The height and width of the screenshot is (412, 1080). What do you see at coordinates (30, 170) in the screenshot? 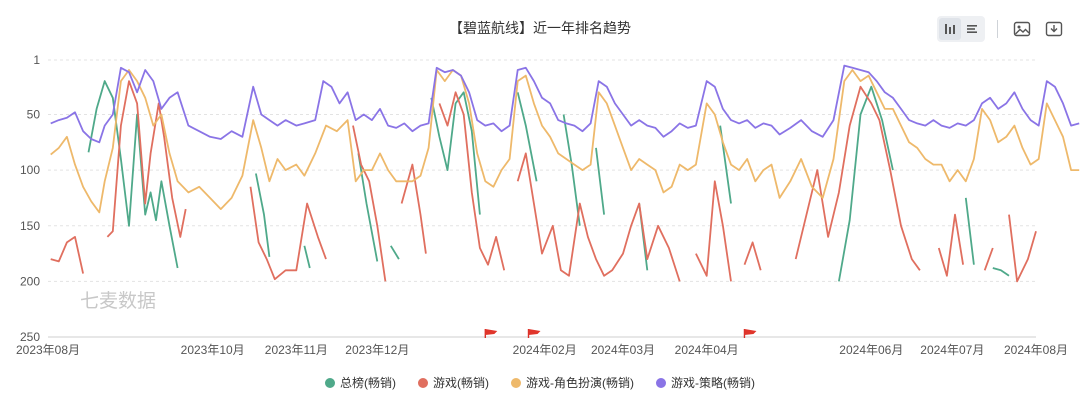
I see `y-tick-label: 100` at bounding box center [30, 170].